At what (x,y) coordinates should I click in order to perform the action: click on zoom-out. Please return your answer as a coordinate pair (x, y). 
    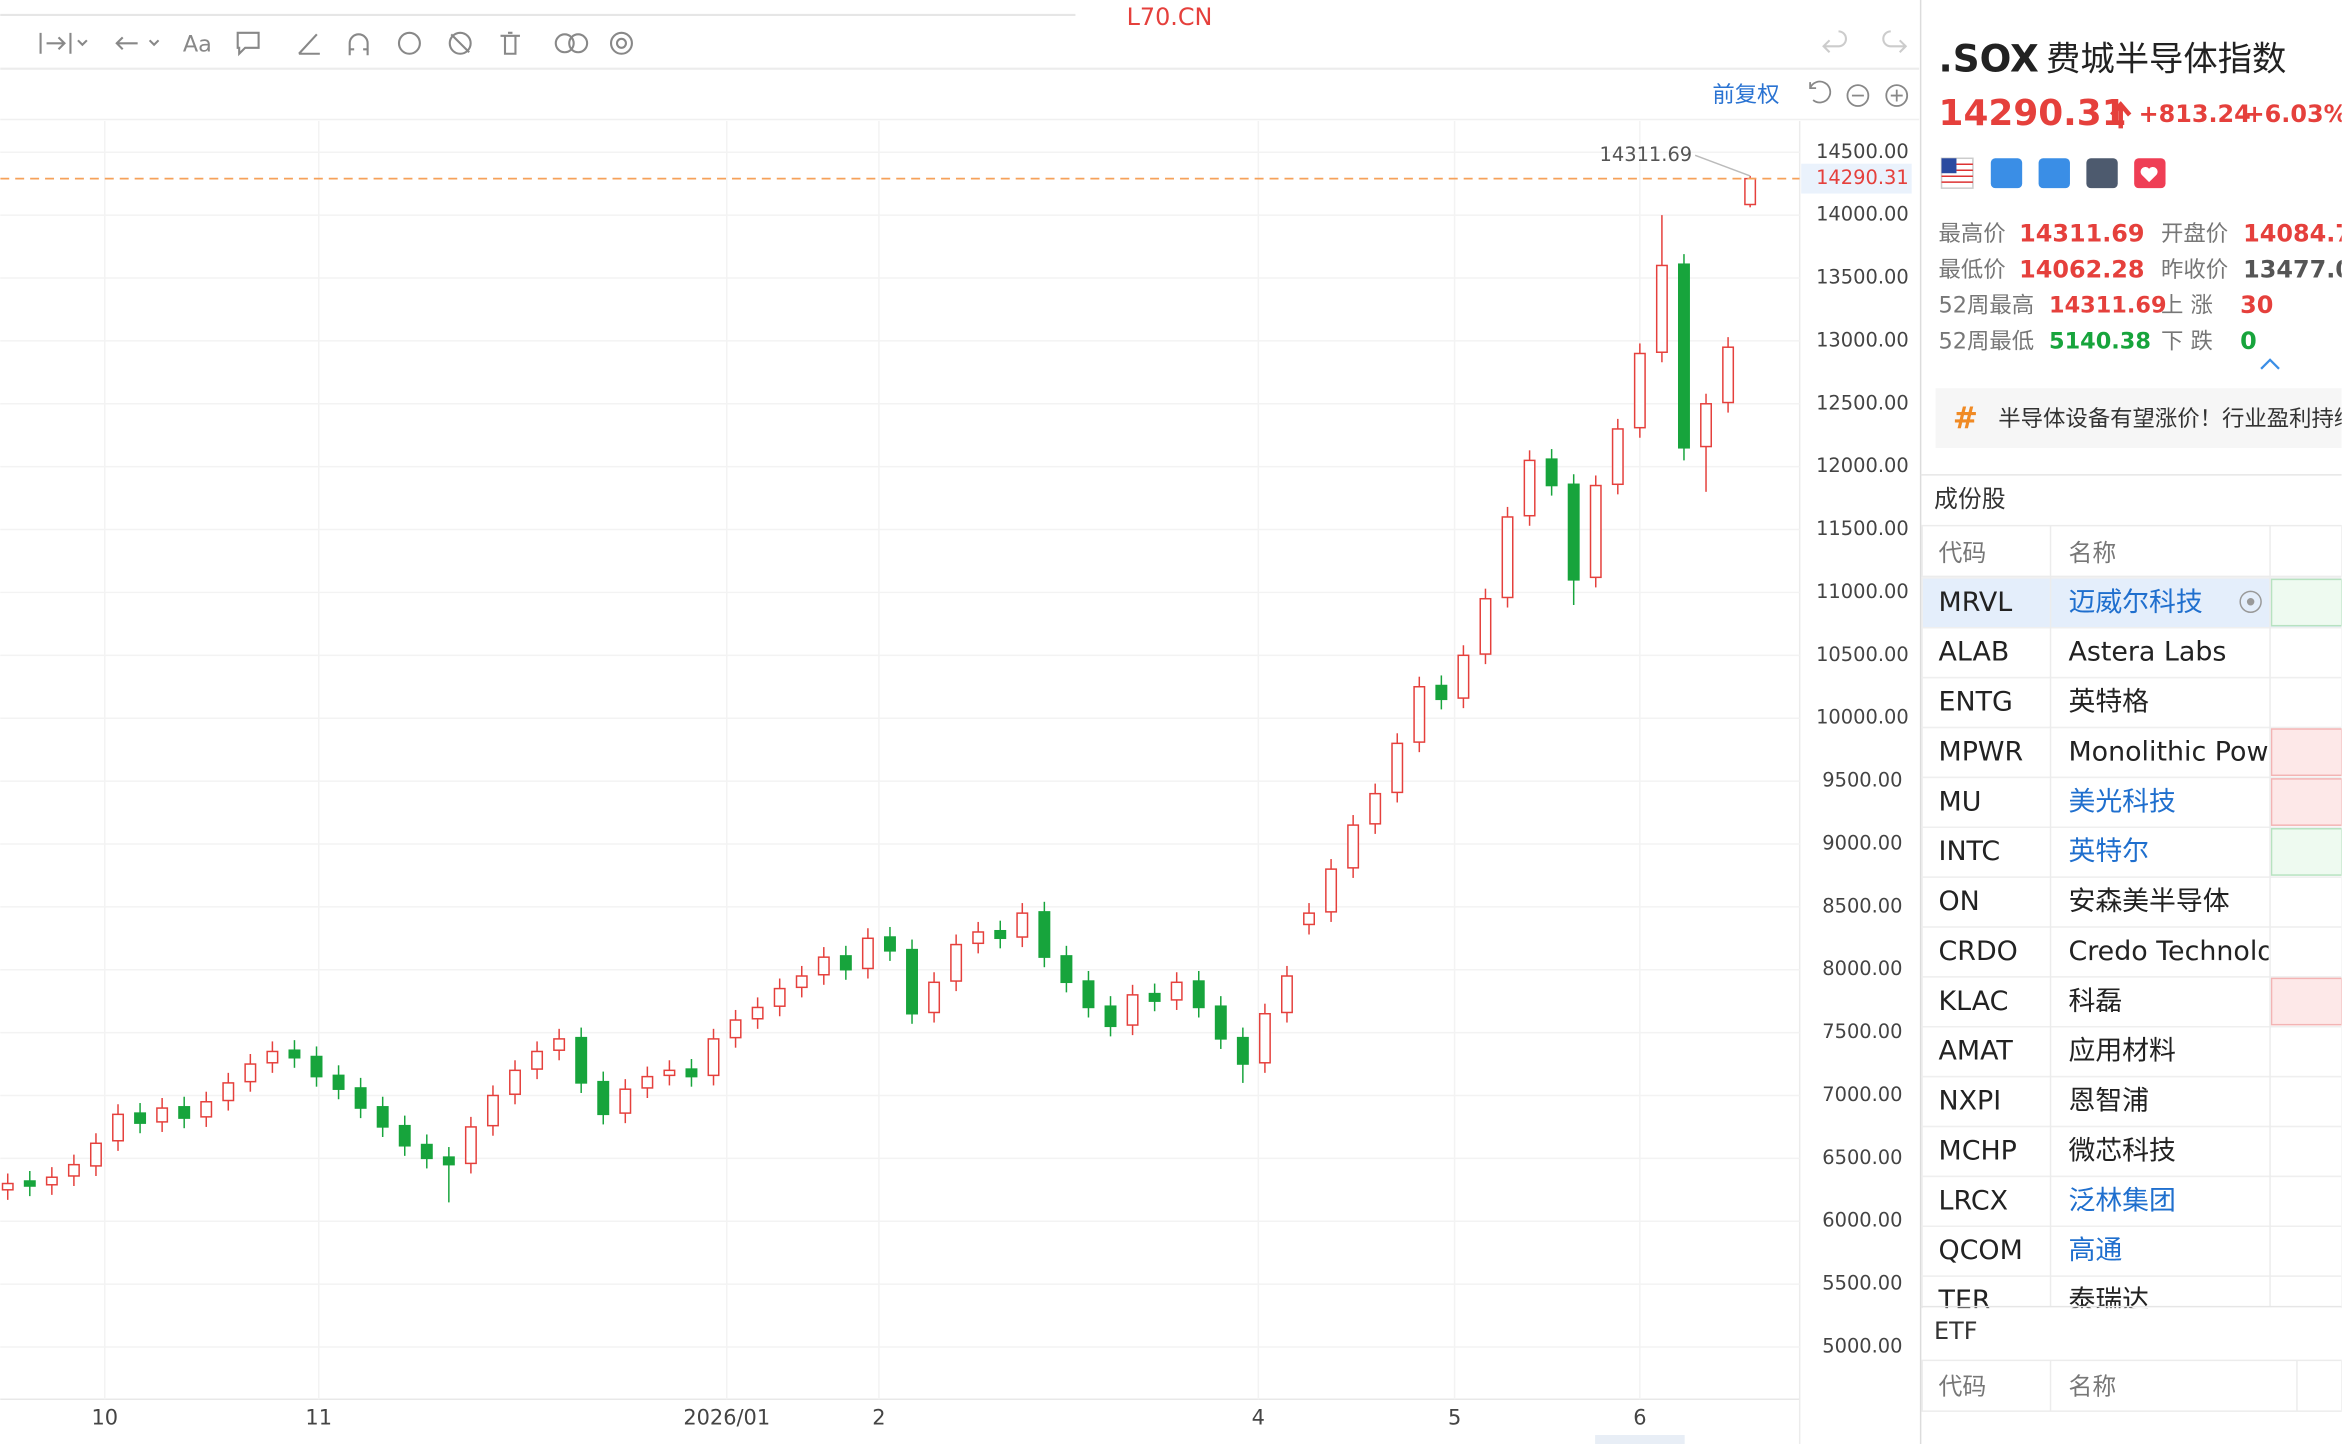
    Looking at the image, I should click on (1858, 95).